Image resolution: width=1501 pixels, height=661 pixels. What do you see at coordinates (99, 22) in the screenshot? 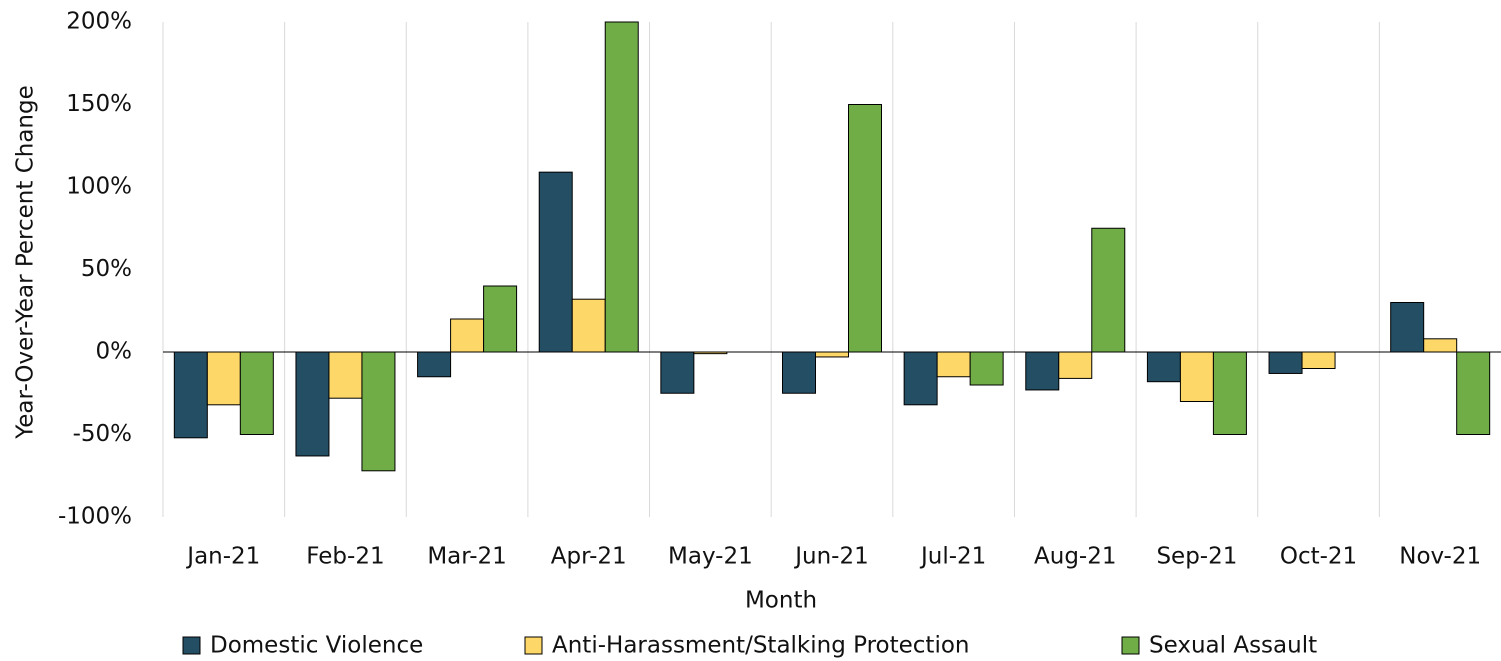
I see `y-tick-label: 200%` at bounding box center [99, 22].